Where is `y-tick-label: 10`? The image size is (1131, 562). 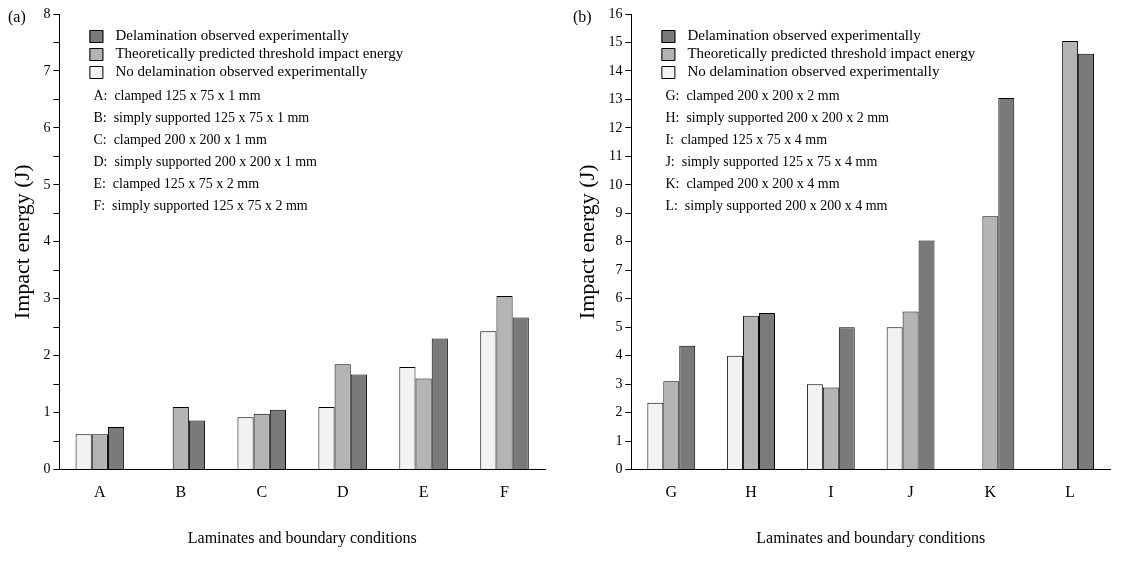 y-tick-label: 10 is located at coordinates (615, 184).